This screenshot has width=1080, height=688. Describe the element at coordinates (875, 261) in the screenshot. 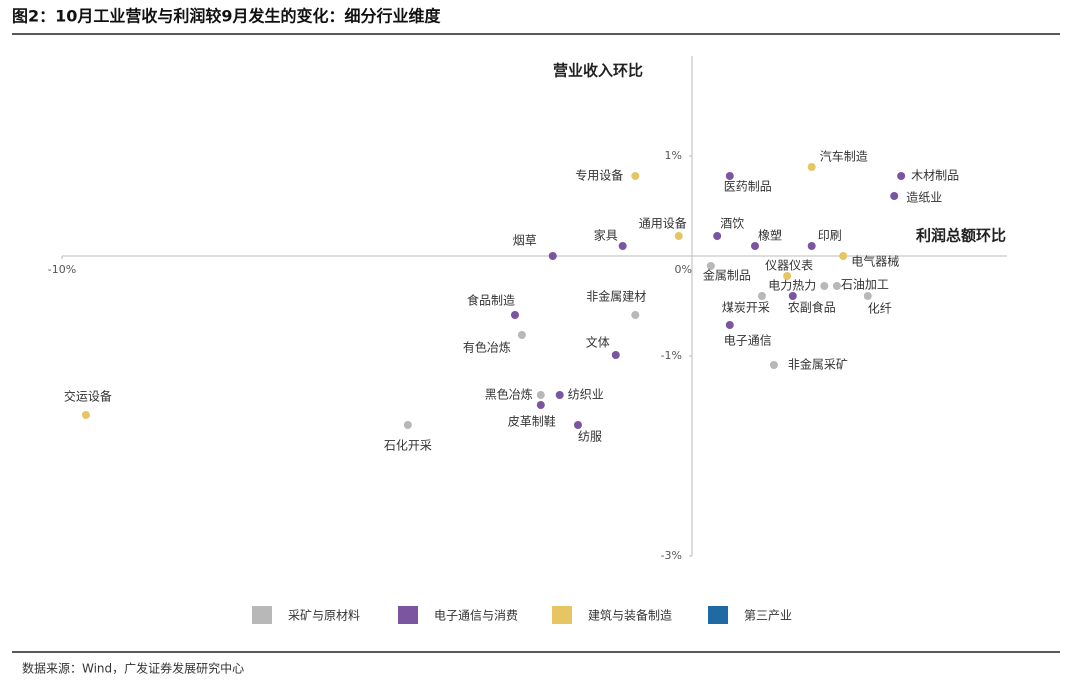

I see `point-label: 电气器械` at that location.